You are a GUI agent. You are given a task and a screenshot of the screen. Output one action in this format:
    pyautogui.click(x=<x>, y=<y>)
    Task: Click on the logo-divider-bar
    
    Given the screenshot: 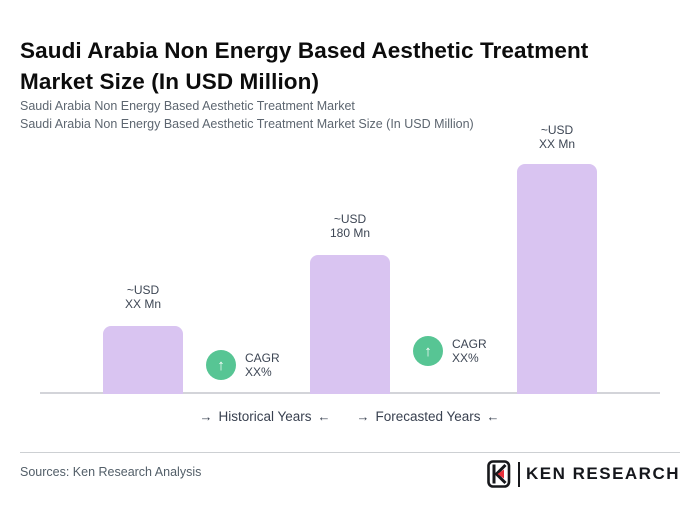 What is the action you would take?
    pyautogui.click(x=519, y=474)
    